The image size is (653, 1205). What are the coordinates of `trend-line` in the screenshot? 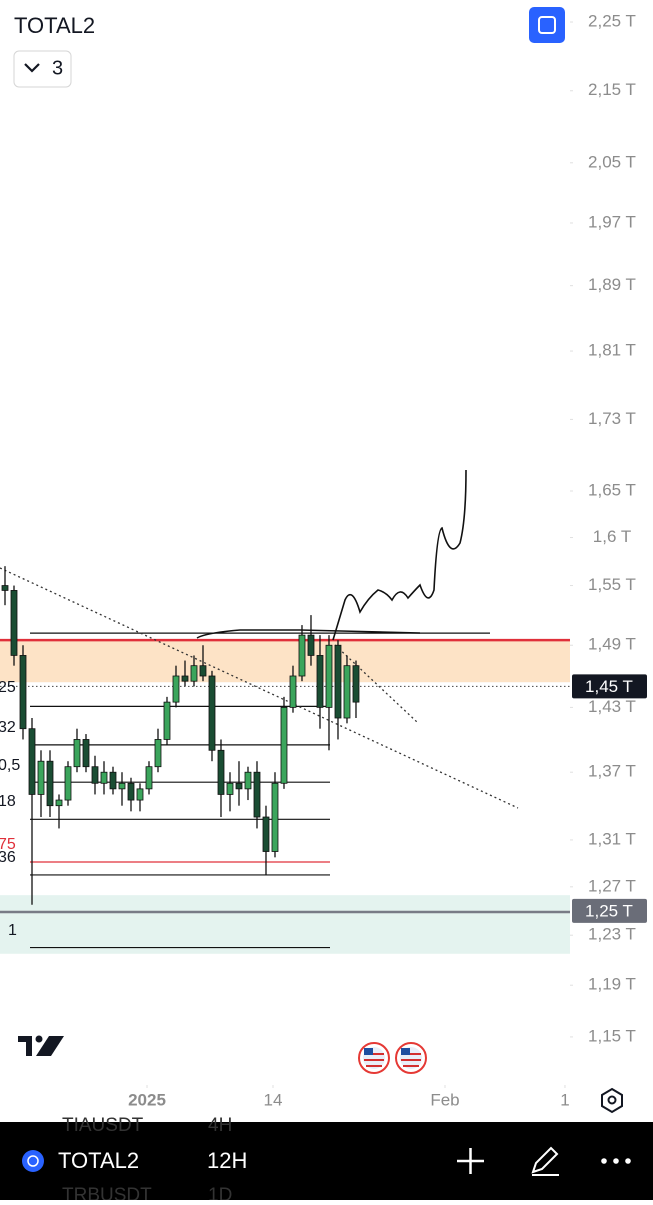 It's located at (376, 683).